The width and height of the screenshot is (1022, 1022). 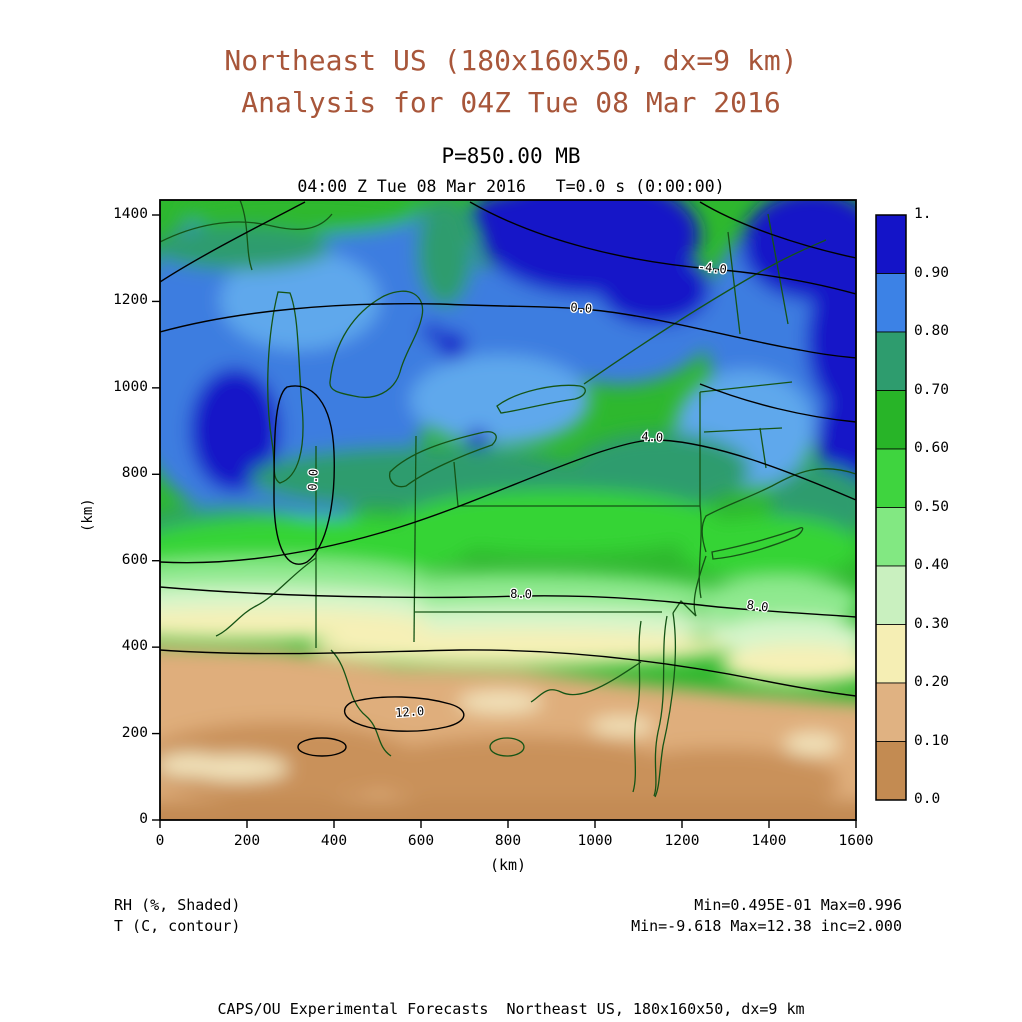 I want to click on x-tick-label: 600, so click(x=421, y=841).